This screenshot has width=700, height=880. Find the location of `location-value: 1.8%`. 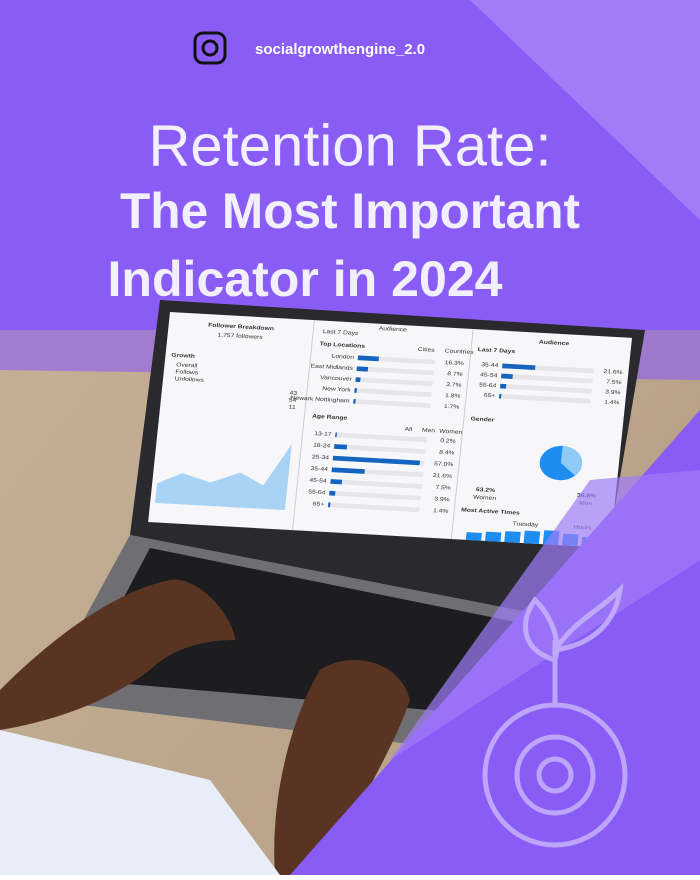

location-value: 1.8% is located at coordinates (453, 396).